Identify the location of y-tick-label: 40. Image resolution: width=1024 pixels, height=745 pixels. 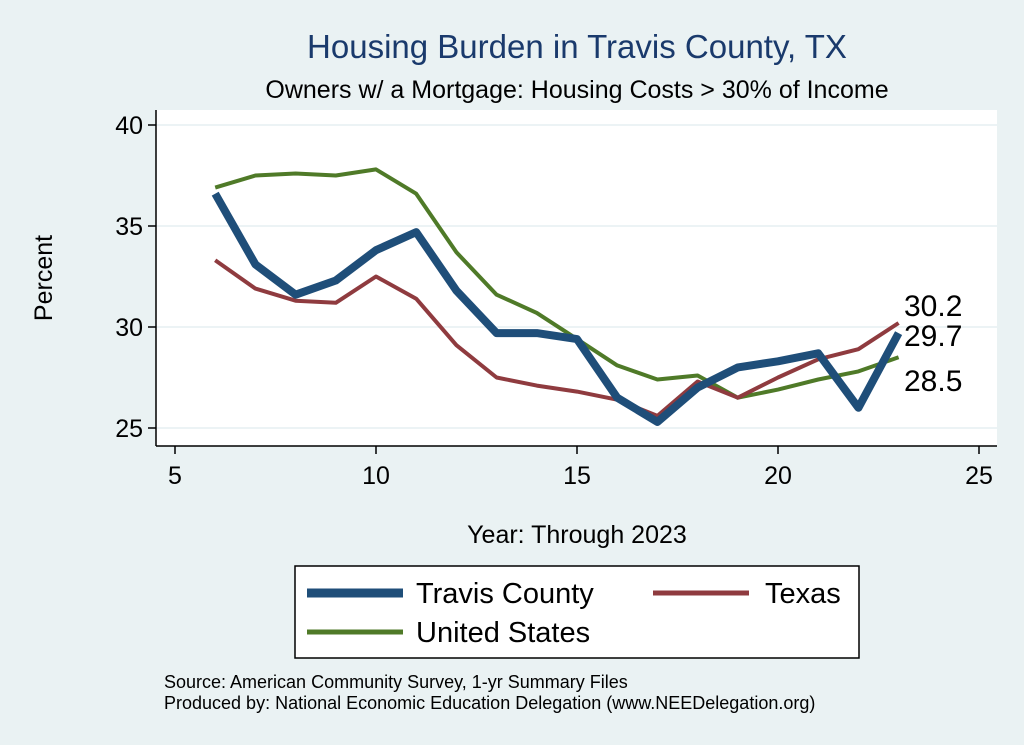
(129, 126).